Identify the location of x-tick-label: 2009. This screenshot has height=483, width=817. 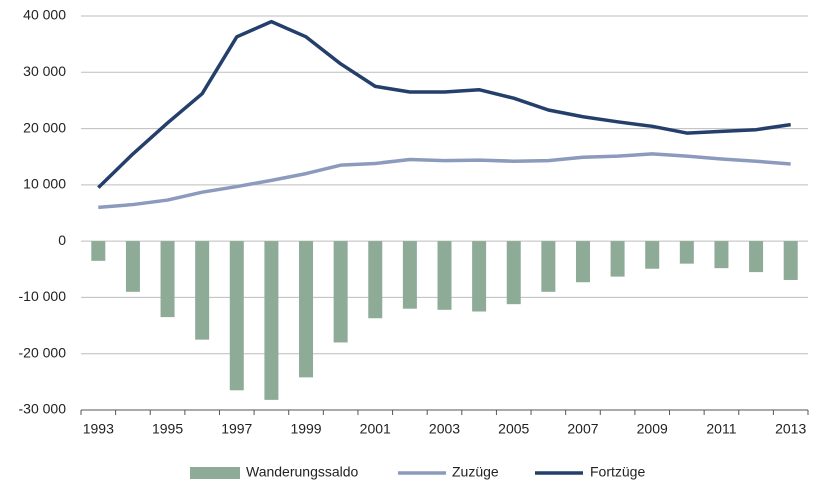
(652, 429).